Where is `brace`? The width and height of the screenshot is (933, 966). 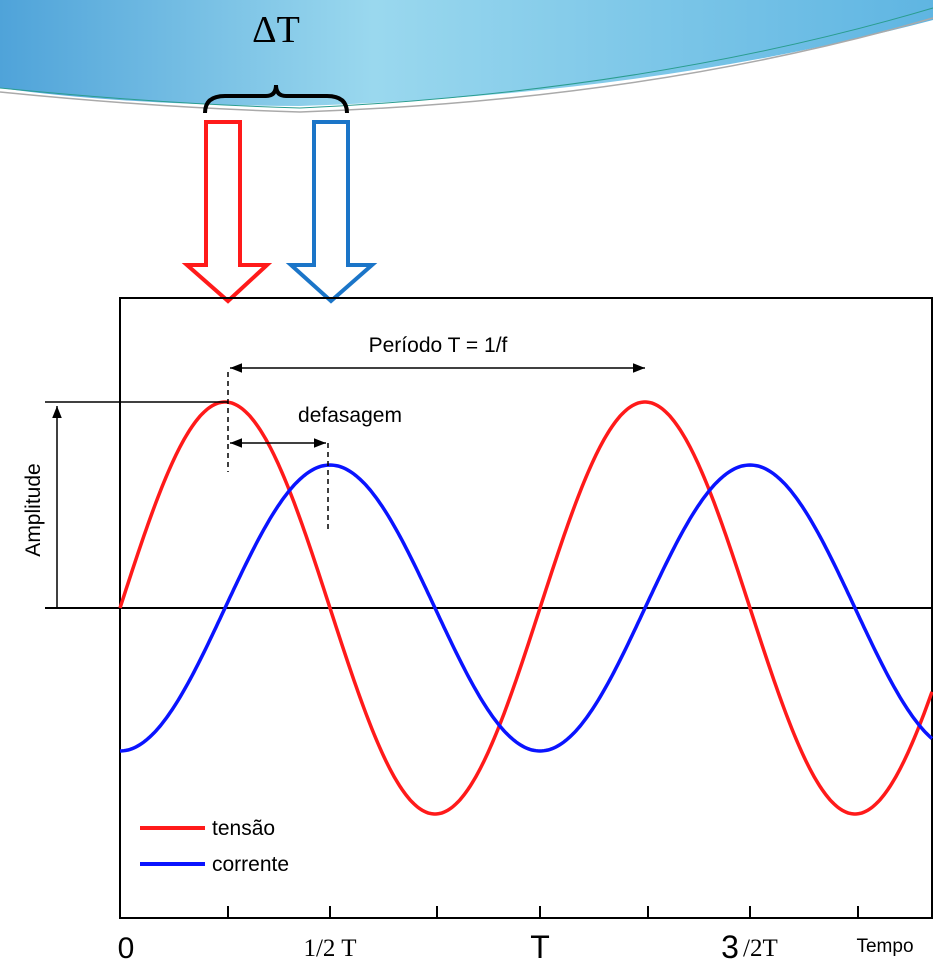 brace is located at coordinates (276, 99).